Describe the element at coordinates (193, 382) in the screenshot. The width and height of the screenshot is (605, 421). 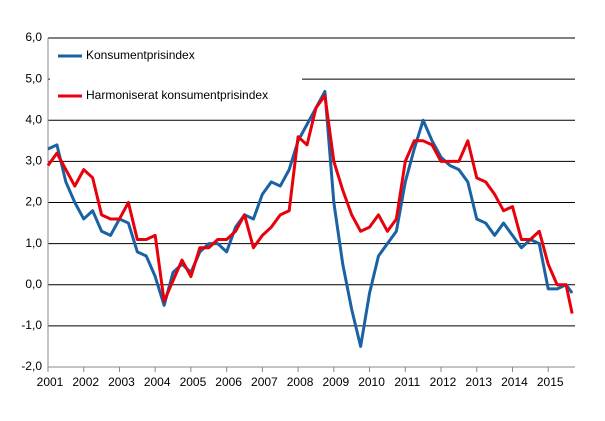
I see `x-tick-label: 2005` at that location.